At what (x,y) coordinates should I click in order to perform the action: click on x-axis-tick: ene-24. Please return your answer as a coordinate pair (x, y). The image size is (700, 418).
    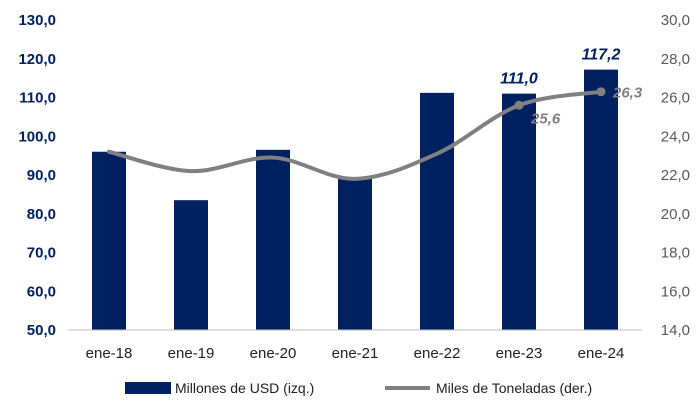
    Looking at the image, I should click on (601, 353).